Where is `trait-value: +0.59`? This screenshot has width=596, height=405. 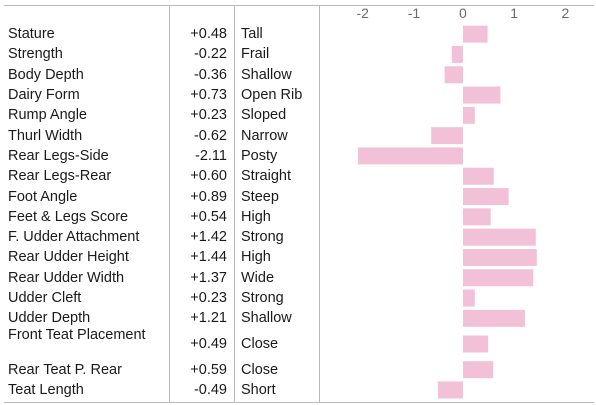
trait-value: +0.59 is located at coordinates (208, 369).